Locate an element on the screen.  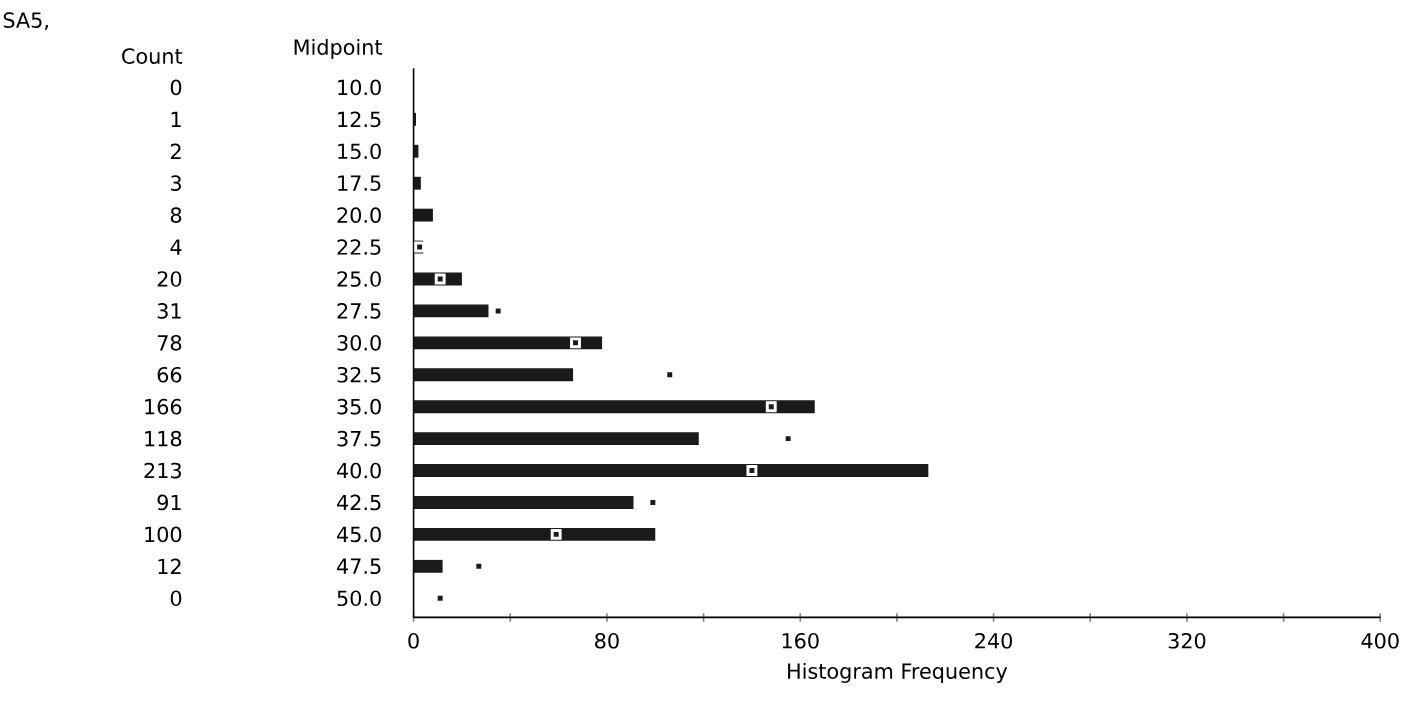
x-tick-label: 160 is located at coordinates (800, 640).